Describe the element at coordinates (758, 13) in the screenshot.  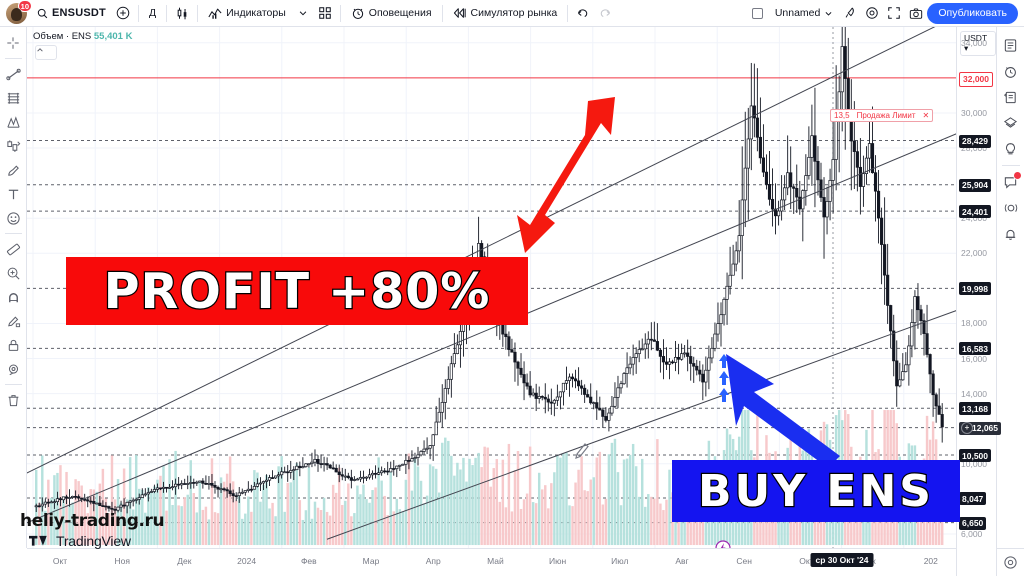
I see `layout-checkbox` at that location.